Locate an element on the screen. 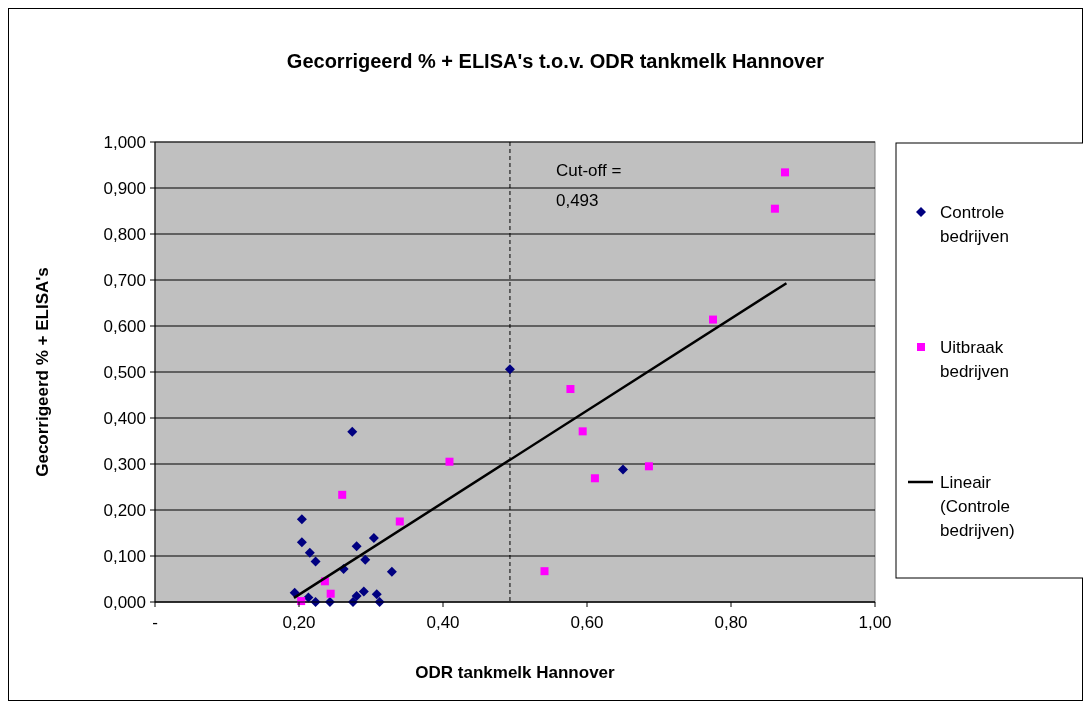 This screenshot has width=1091, height=709. legend-label: Lineair (Controle bedrijven) is located at coordinates (977, 506).